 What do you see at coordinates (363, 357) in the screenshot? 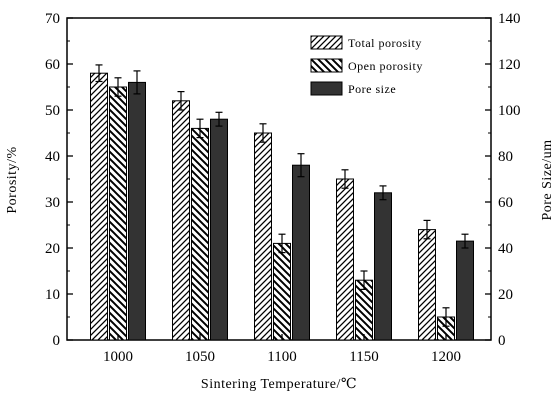
I see `x-tick-label: 1150` at bounding box center [363, 357].